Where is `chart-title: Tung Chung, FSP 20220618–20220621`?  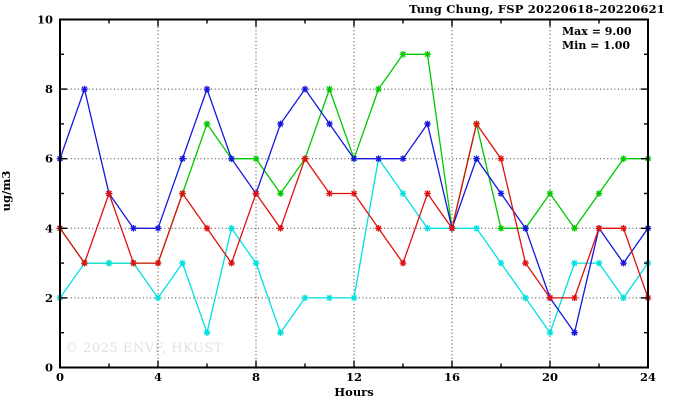 chart-title: Tung Chung, FSP 20220618–20220621 is located at coordinates (536, 9).